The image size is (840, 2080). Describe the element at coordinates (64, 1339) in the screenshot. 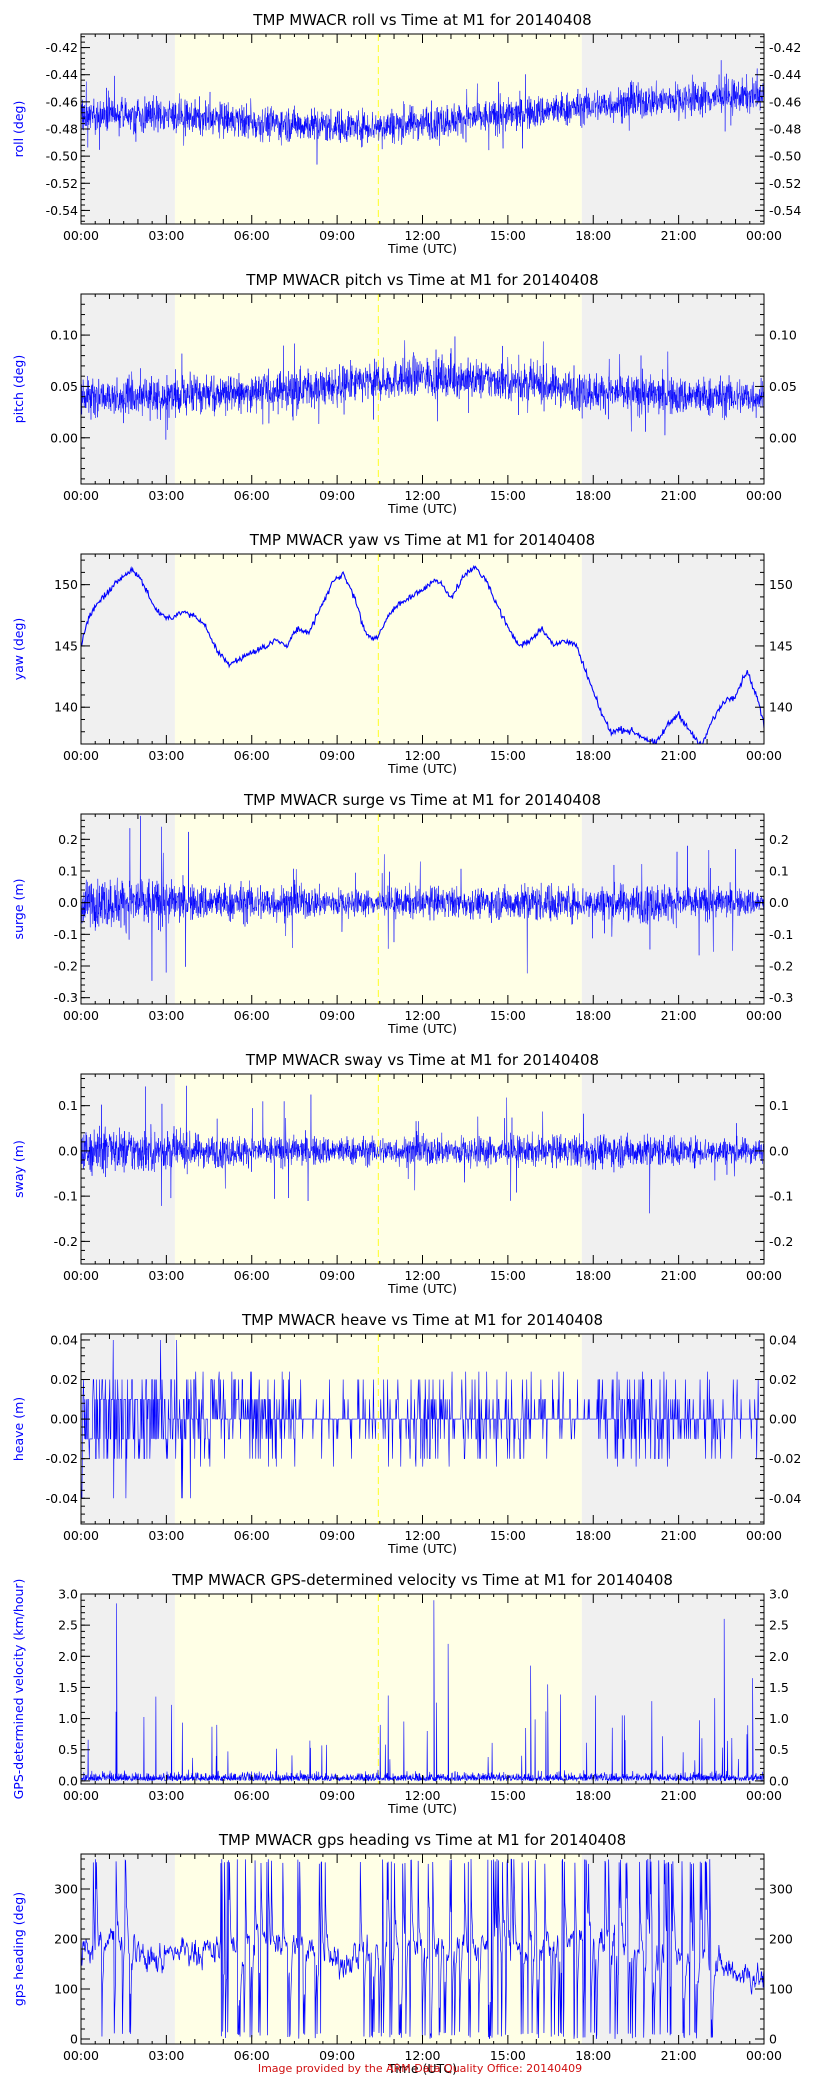

I see `y-tick-label: 0.04` at that location.